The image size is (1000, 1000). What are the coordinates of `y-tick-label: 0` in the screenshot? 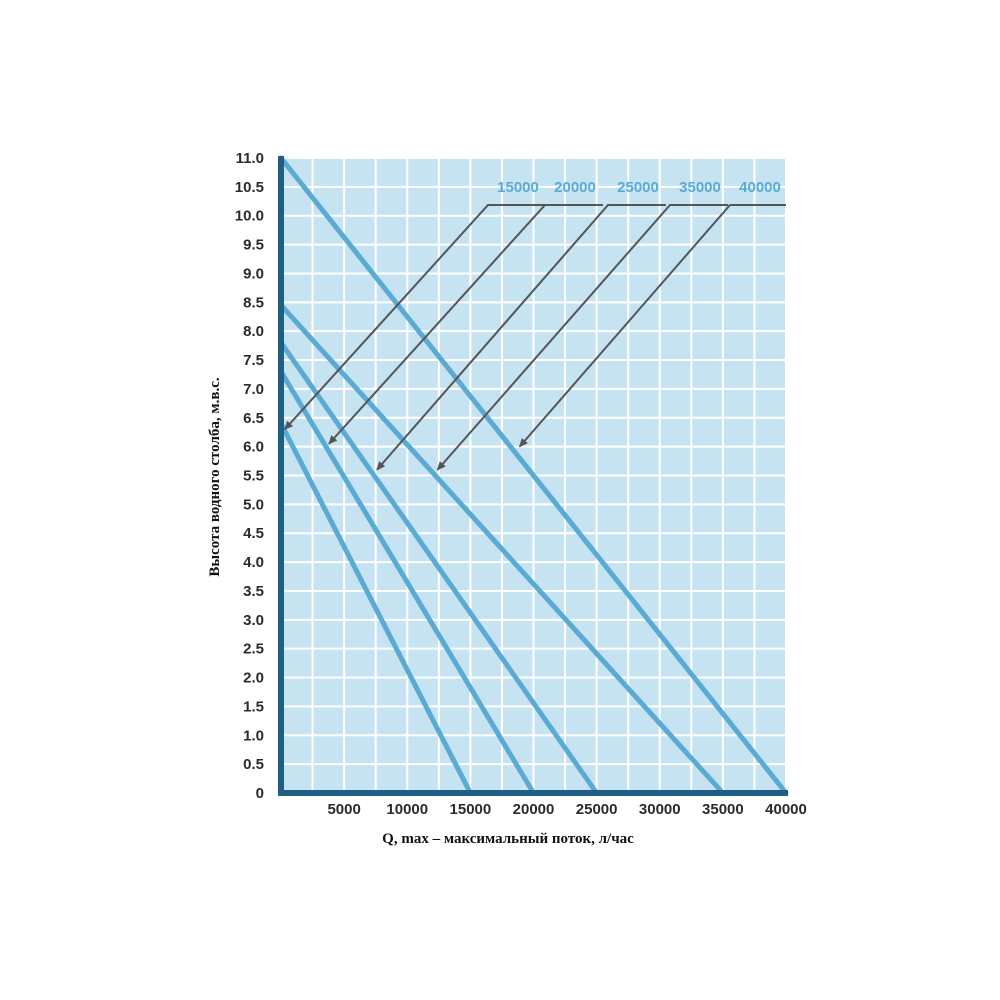 It's located at (260, 793).